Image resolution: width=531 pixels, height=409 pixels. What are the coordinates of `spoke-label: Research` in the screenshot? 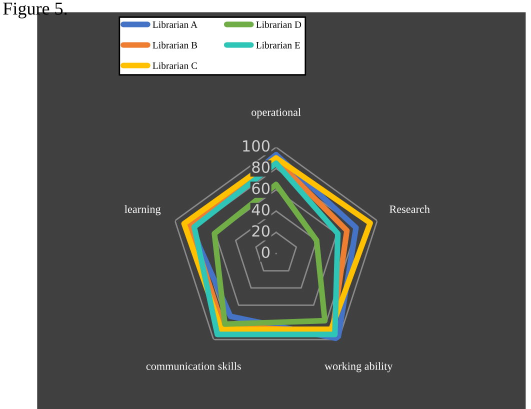 It's located at (410, 209).